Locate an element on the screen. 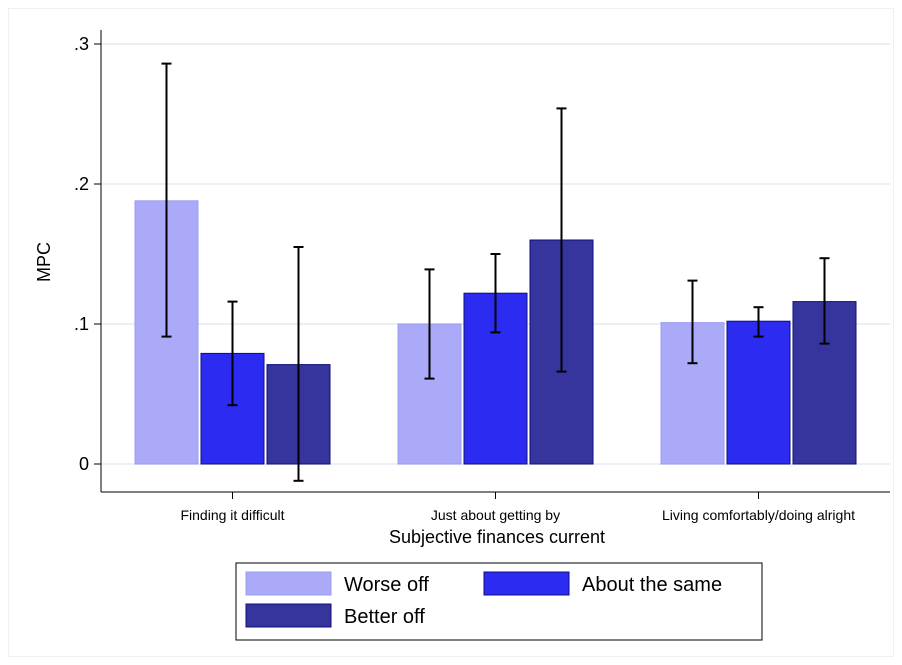 This screenshot has width=902, height=665. legend-label: Better off is located at coordinates (384, 617).